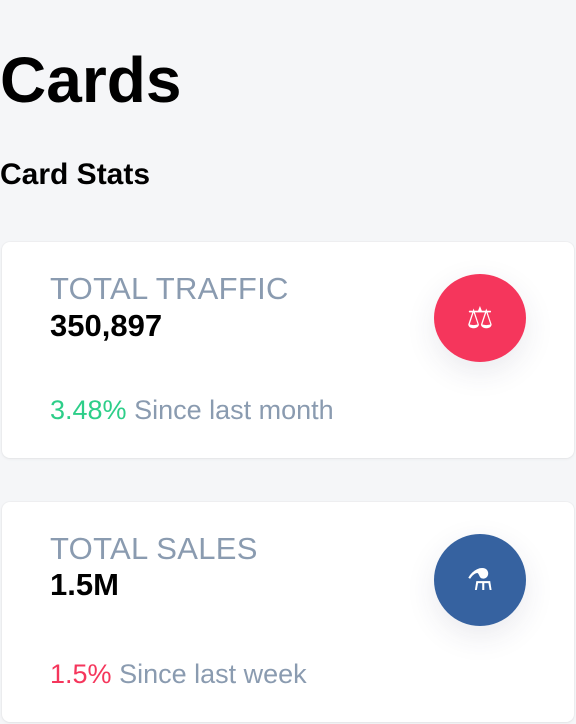 The image size is (576, 724). I want to click on balance-scale-icon: ⚖, so click(480, 318).